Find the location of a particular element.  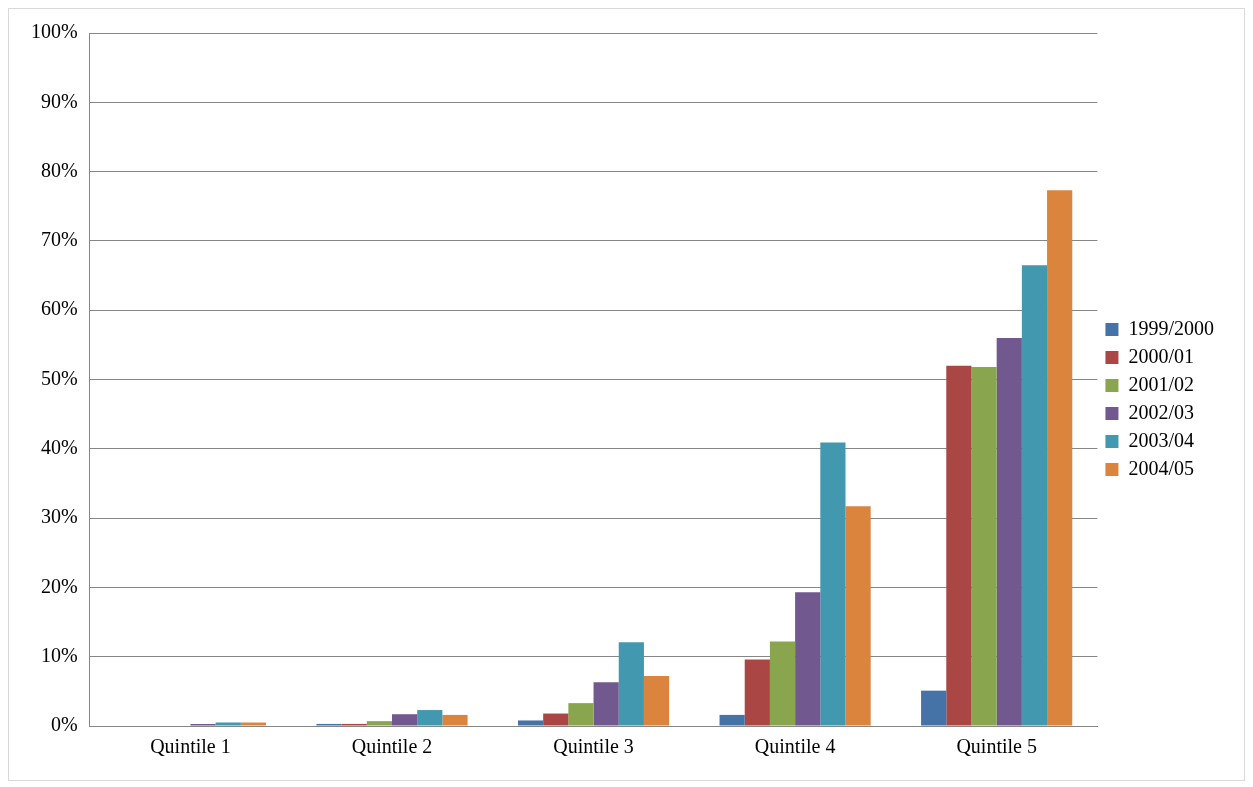

x-tick-label: Quintile 4 is located at coordinates (795, 746).